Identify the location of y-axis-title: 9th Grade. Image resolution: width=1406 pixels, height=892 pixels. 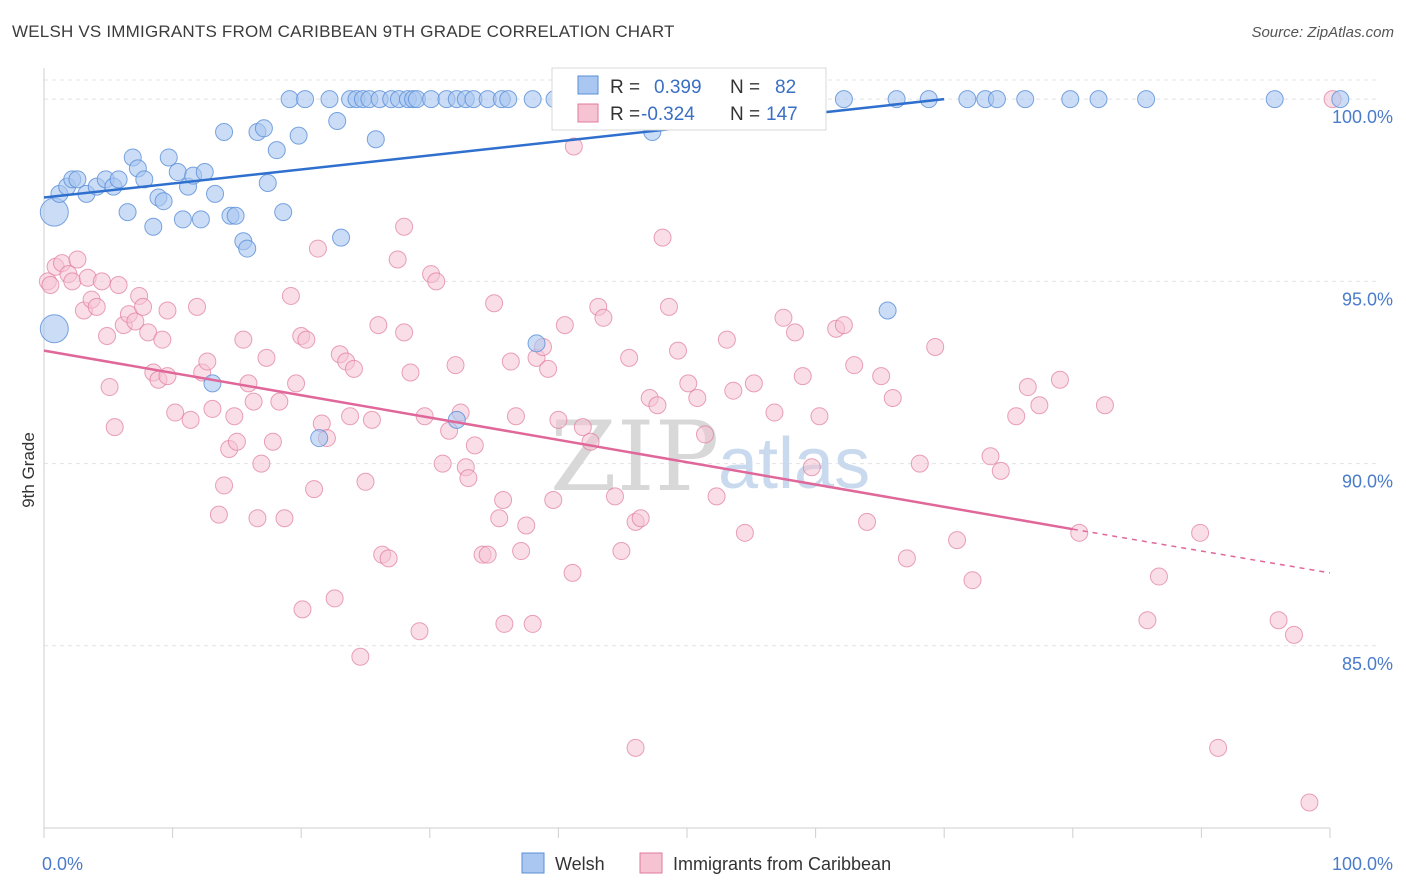
(28, 470).